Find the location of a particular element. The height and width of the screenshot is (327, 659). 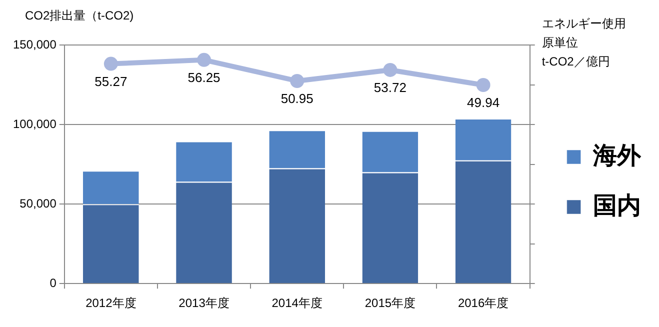

x-tick-label: 2016年度 is located at coordinates (483, 303).